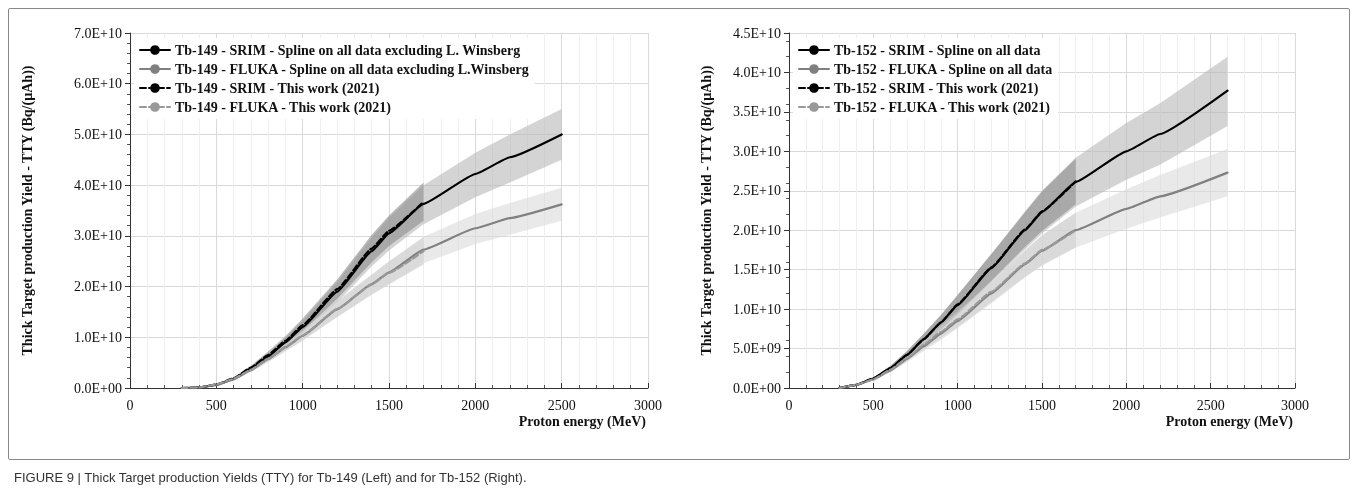 The height and width of the screenshot is (503, 1357). I want to click on y-tick-label: 3.5E+10, so click(757, 112).